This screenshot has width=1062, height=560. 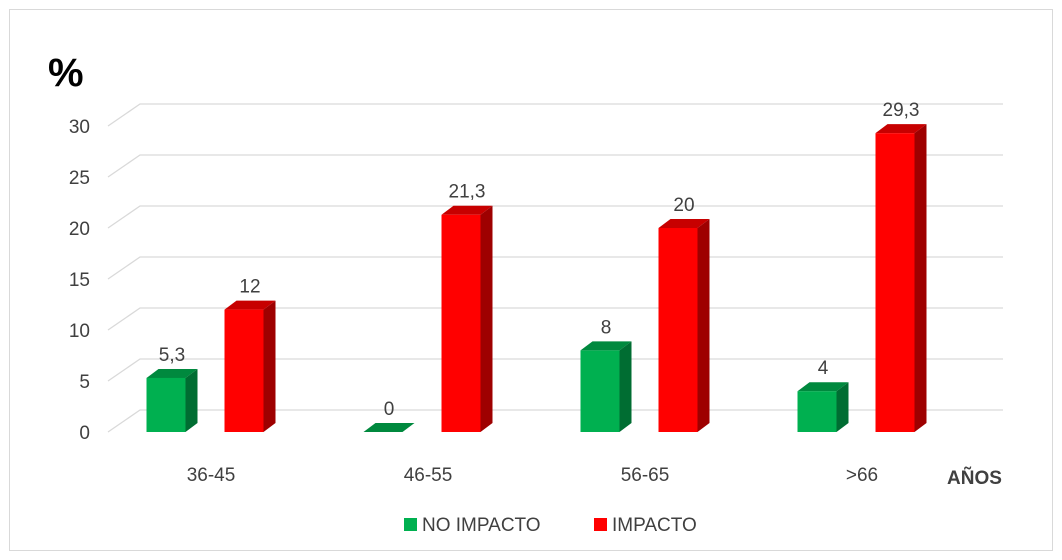 I want to click on data-label: 21,3, so click(x=467, y=192).